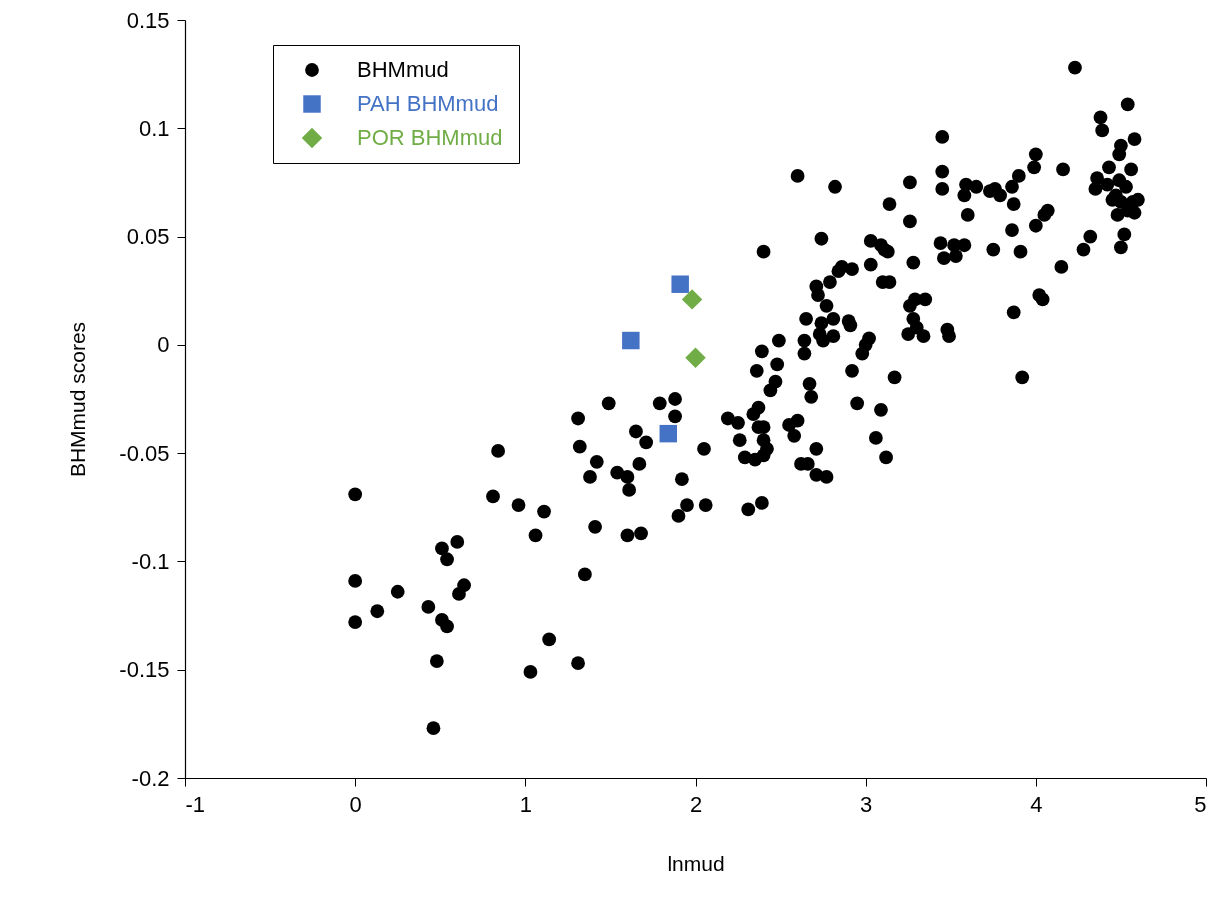 This screenshot has width=1225, height=907. Describe the element at coordinates (866, 804) in the screenshot. I see `x-tick-label: 3` at that location.